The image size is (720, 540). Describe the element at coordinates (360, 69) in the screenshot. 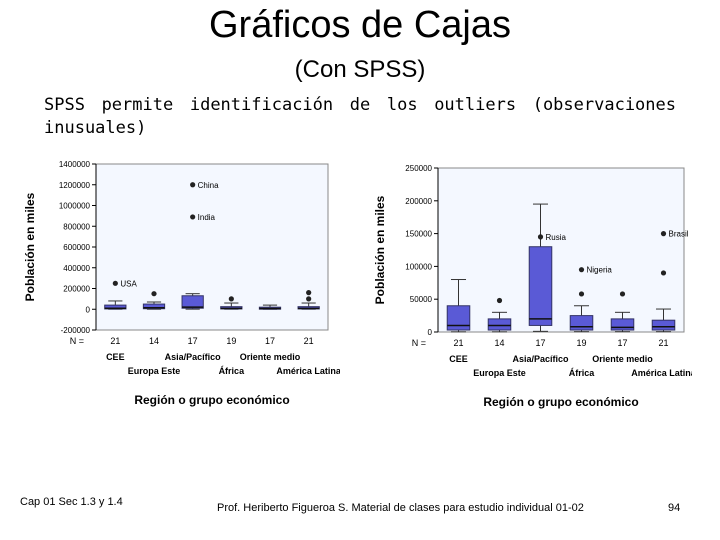

I see `slide-subtitle: (Con SPSS)` at that location.